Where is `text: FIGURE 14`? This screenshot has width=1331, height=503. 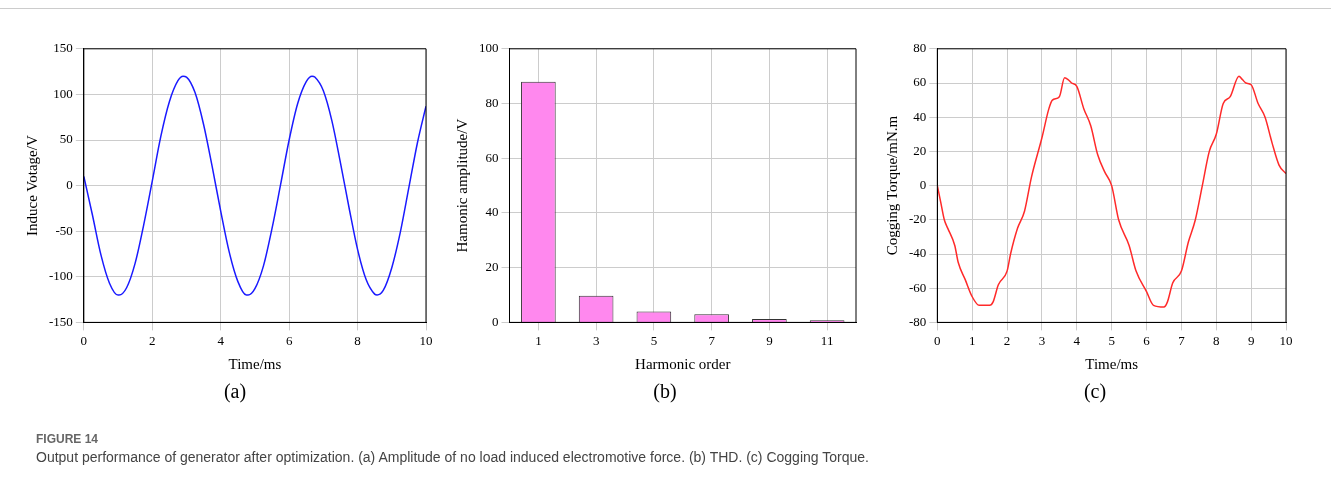 text: FIGURE 14 is located at coordinates (67, 439).